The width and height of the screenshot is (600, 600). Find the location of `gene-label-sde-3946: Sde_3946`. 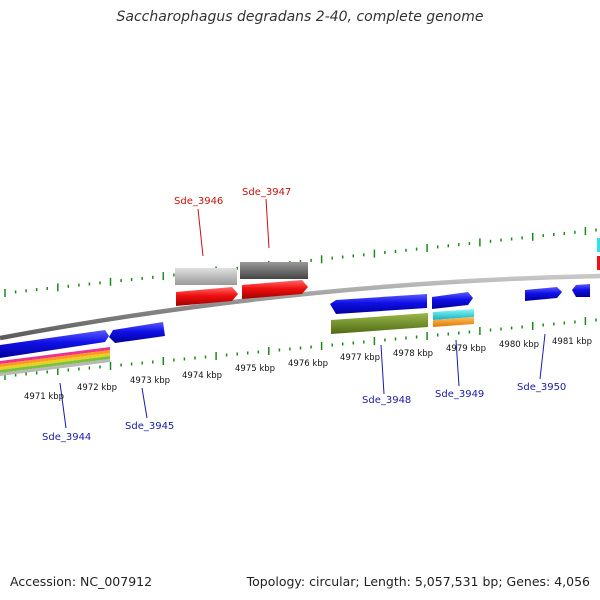

gene-label-sde-3946: Sde_3946 is located at coordinates (198, 201).